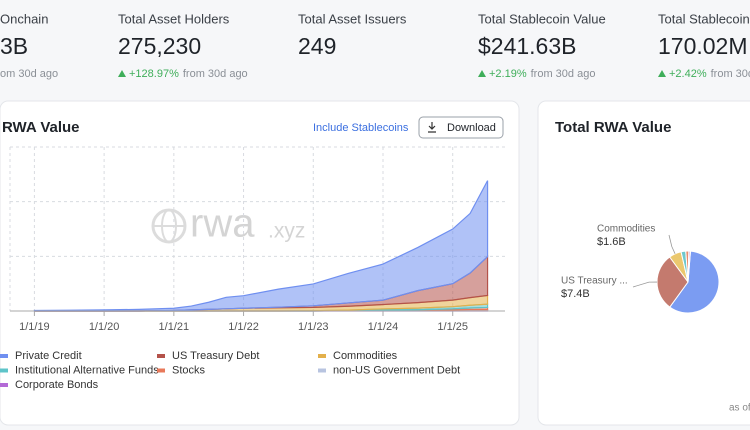 The image size is (750, 430). Describe the element at coordinates (352, 18) in the screenshot. I see `stat-label: Total Asset Issuers` at that location.